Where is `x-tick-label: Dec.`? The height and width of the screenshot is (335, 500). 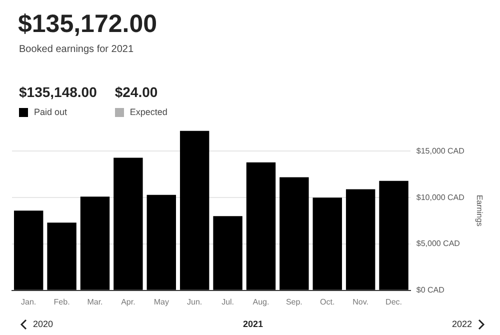 x-tick-label: Dec. is located at coordinates (394, 301).